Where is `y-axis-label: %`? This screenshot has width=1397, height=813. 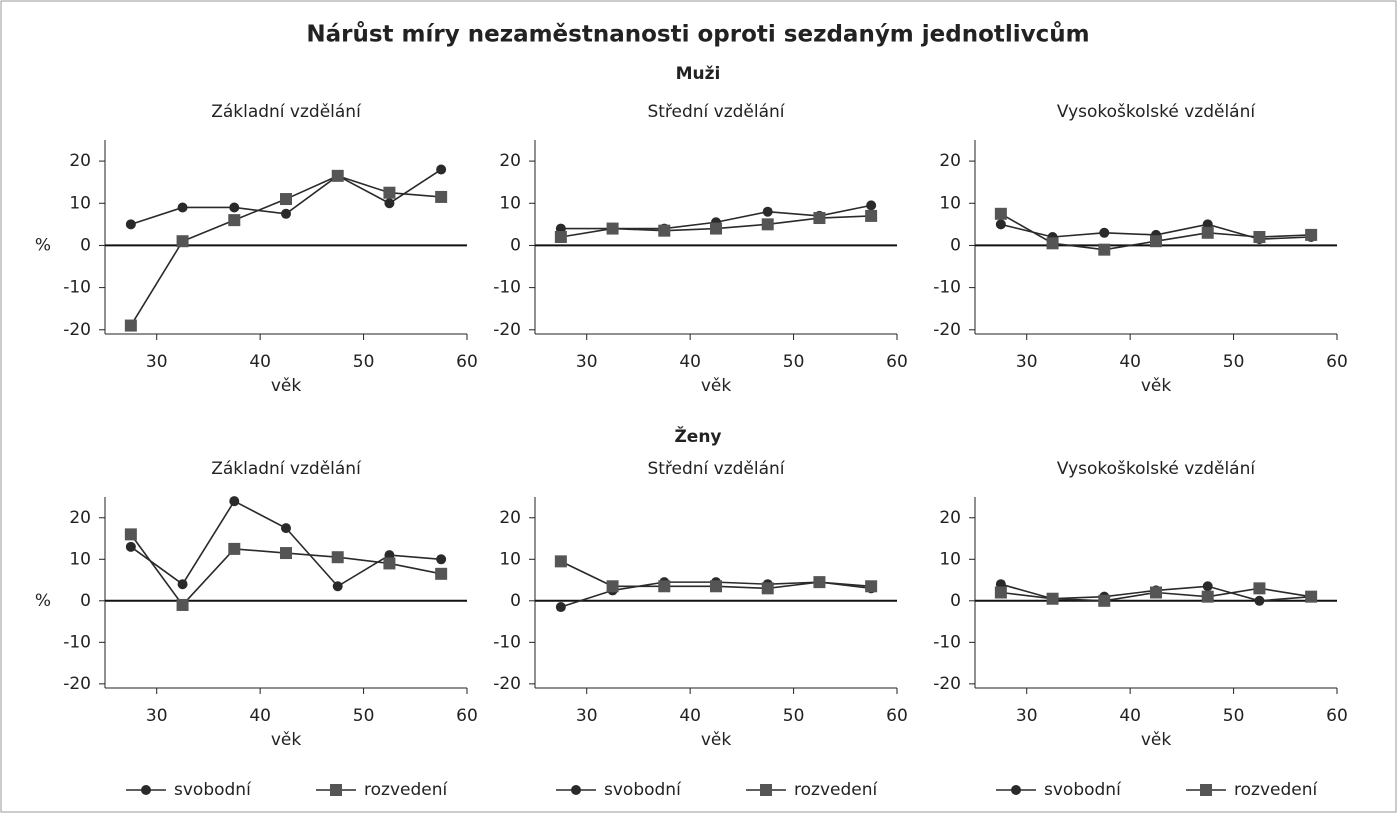
y-axis-label: % is located at coordinates (43, 601).